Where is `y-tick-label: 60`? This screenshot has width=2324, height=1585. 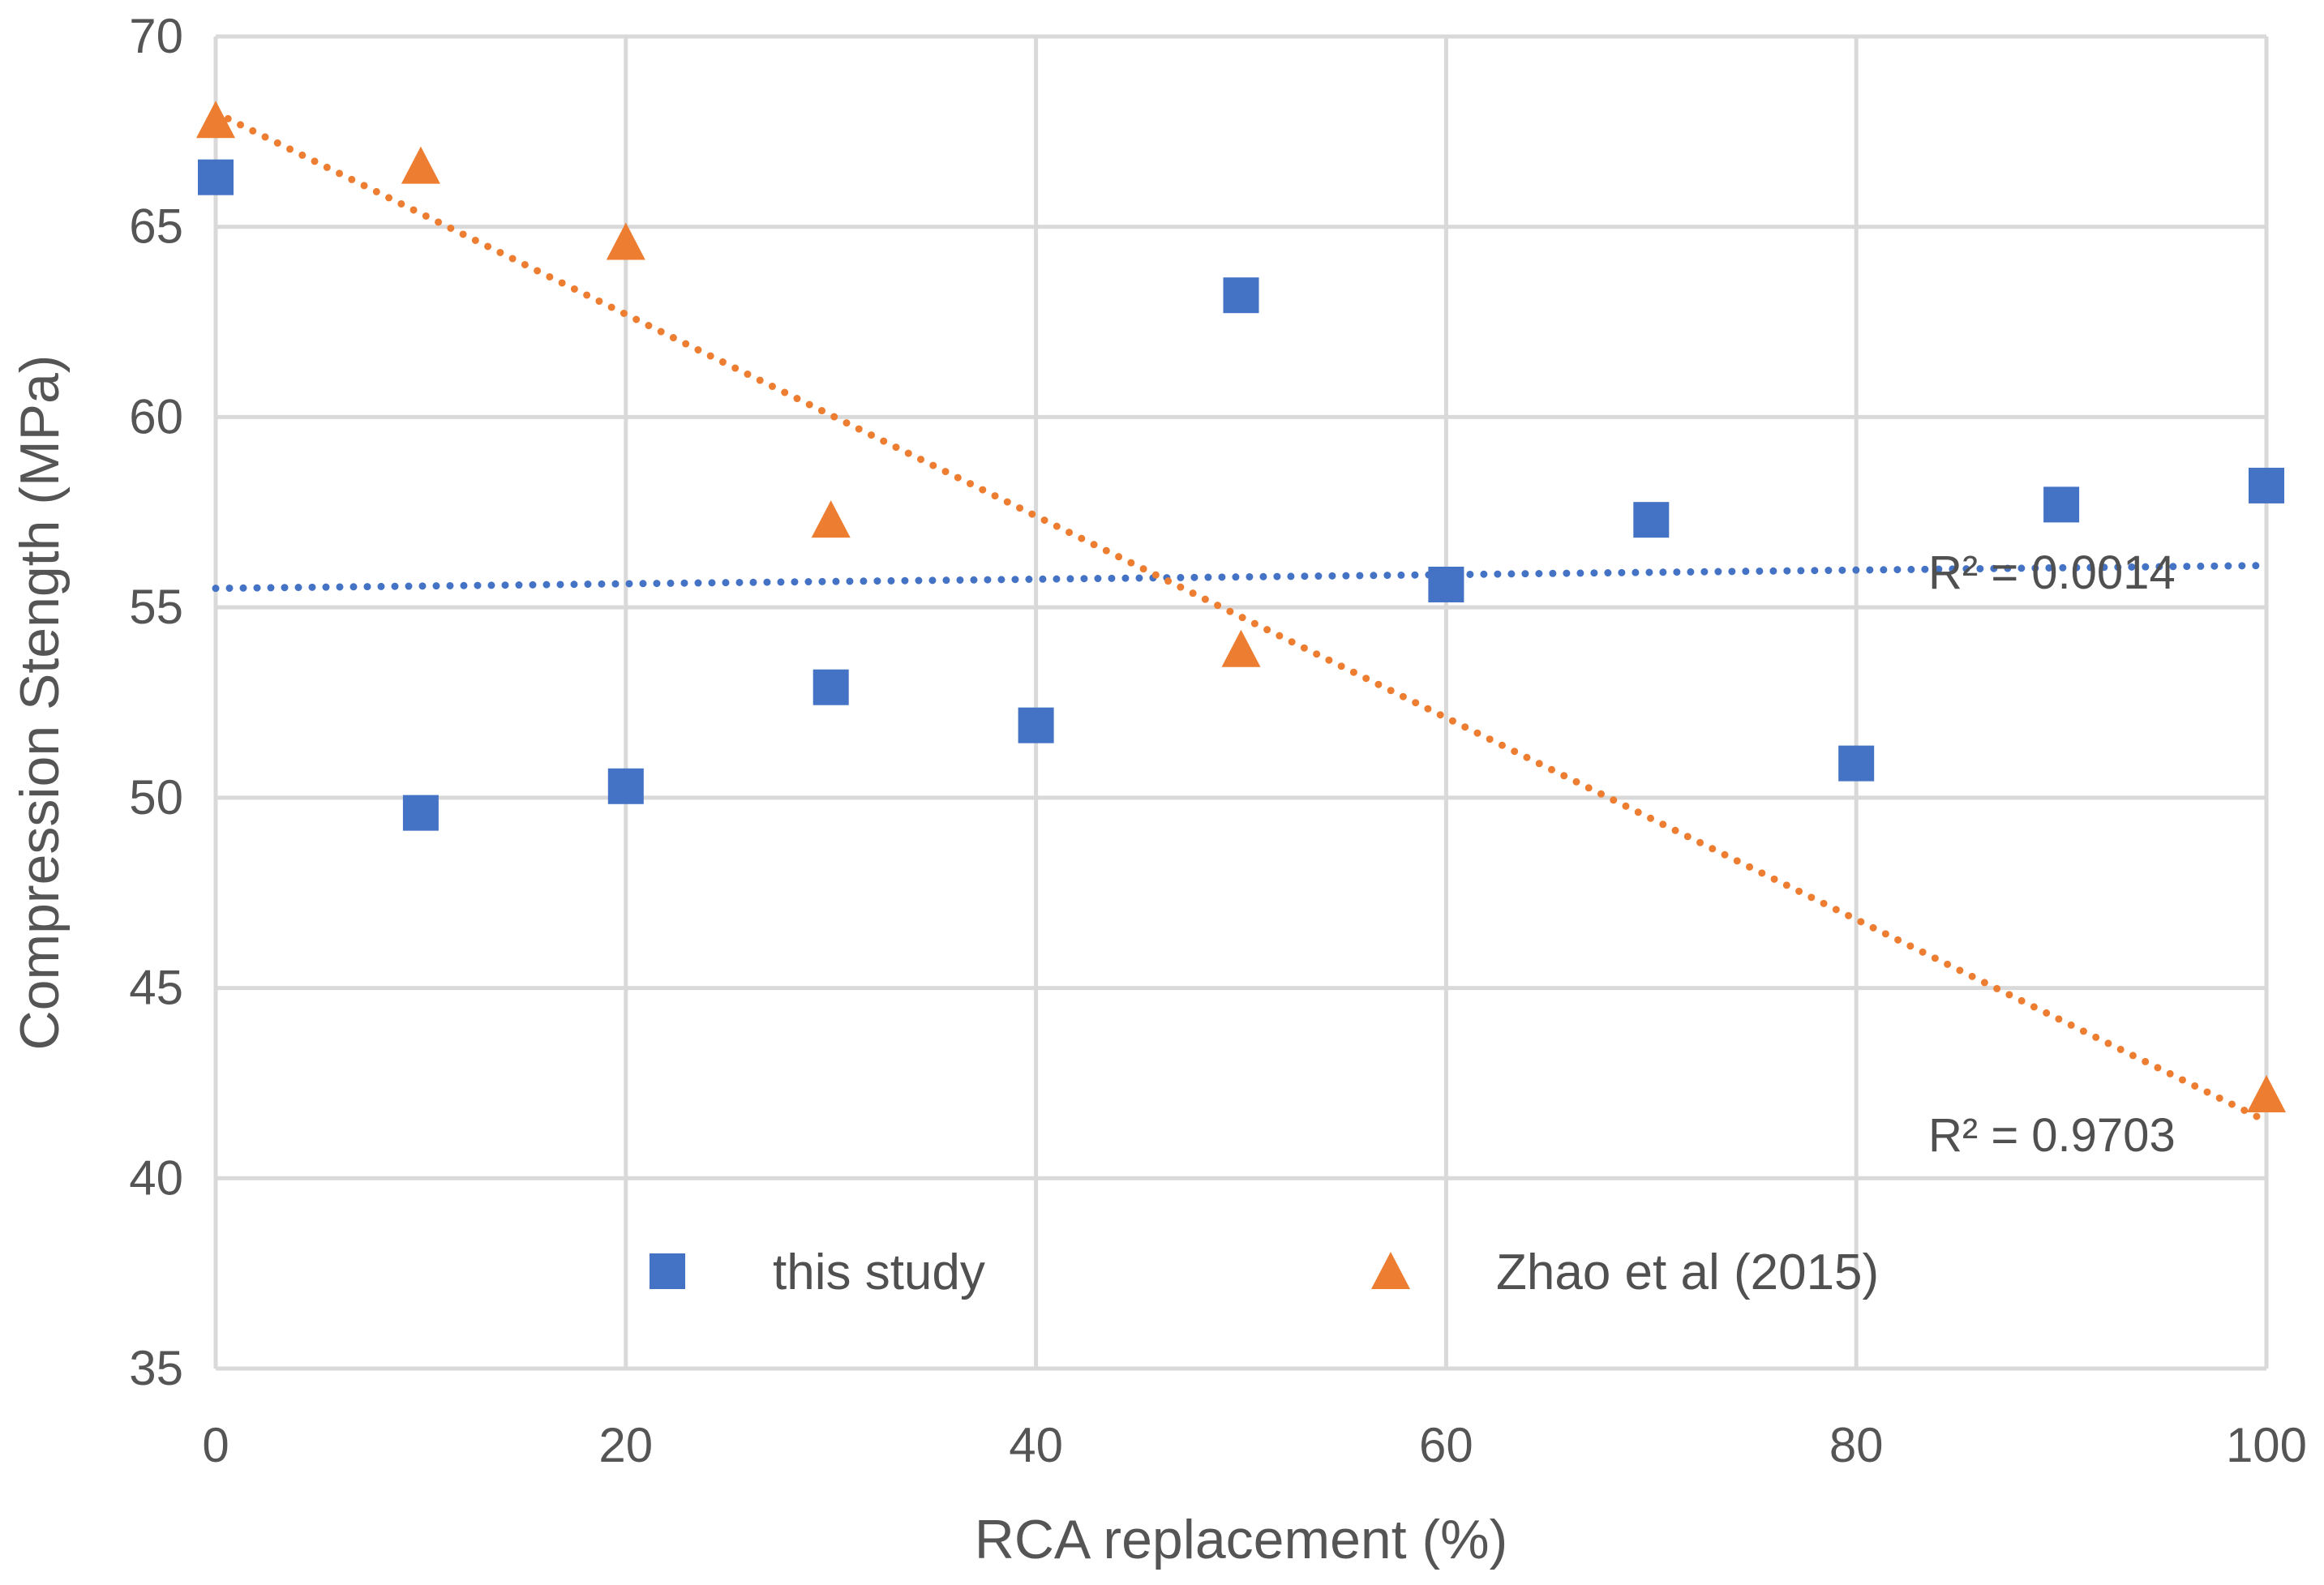 y-tick-label: 60 is located at coordinates (156, 416).